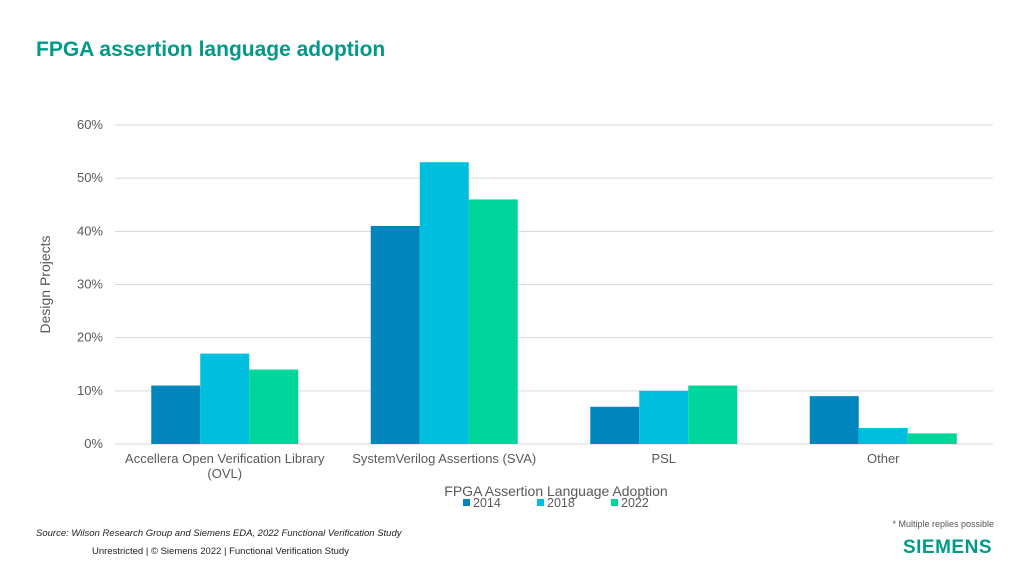  I want to click on legend-label-2014: 2014, so click(487, 503).